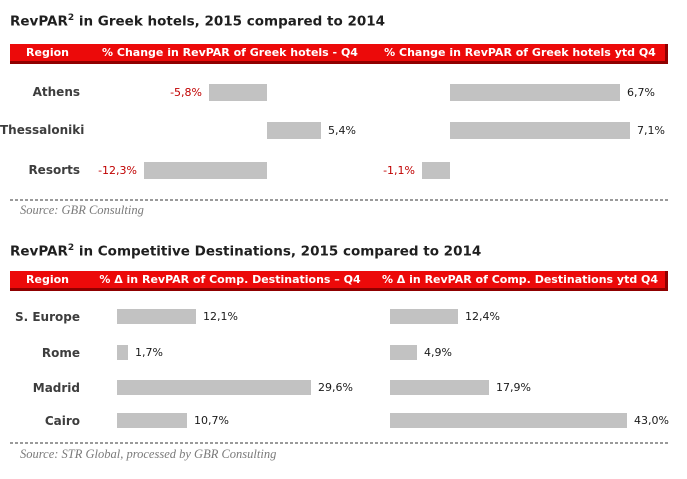  What do you see at coordinates (62, 421) in the screenshot?
I see `region-label: Cairo` at bounding box center [62, 421].